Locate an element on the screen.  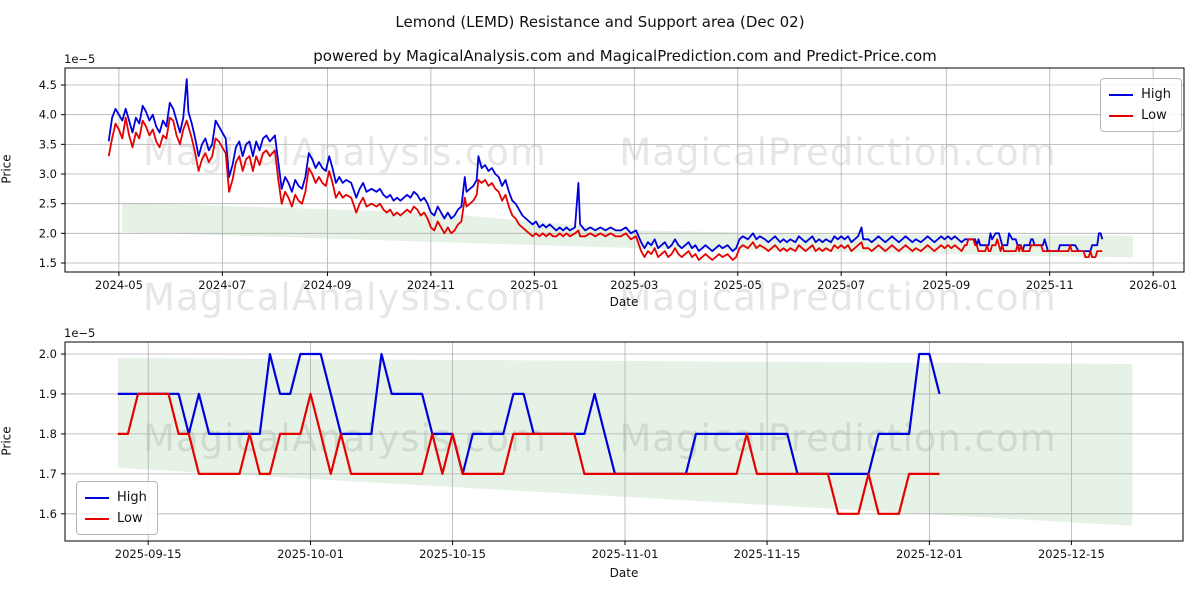
x-tick-label: 2025-09 is located at coordinates (946, 285).